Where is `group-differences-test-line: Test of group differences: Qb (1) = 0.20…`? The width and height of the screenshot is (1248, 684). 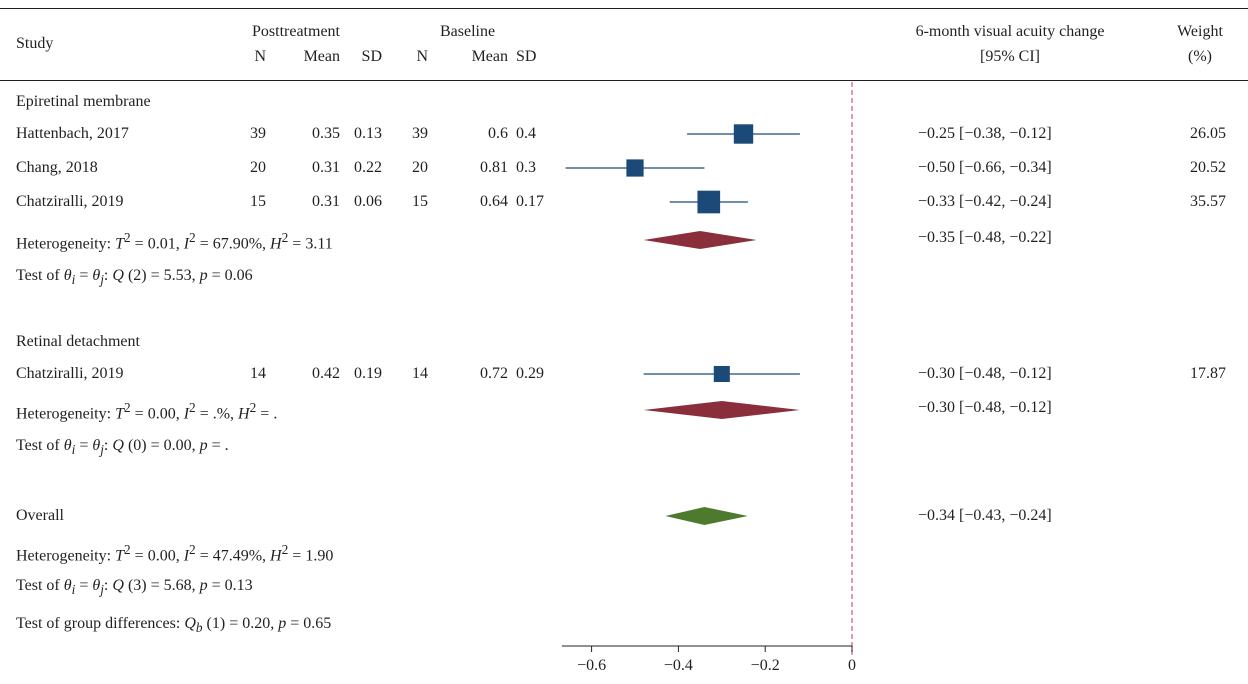 group-differences-test-line: Test of group differences: Qb (1) = 0.20… is located at coordinates (174, 625).